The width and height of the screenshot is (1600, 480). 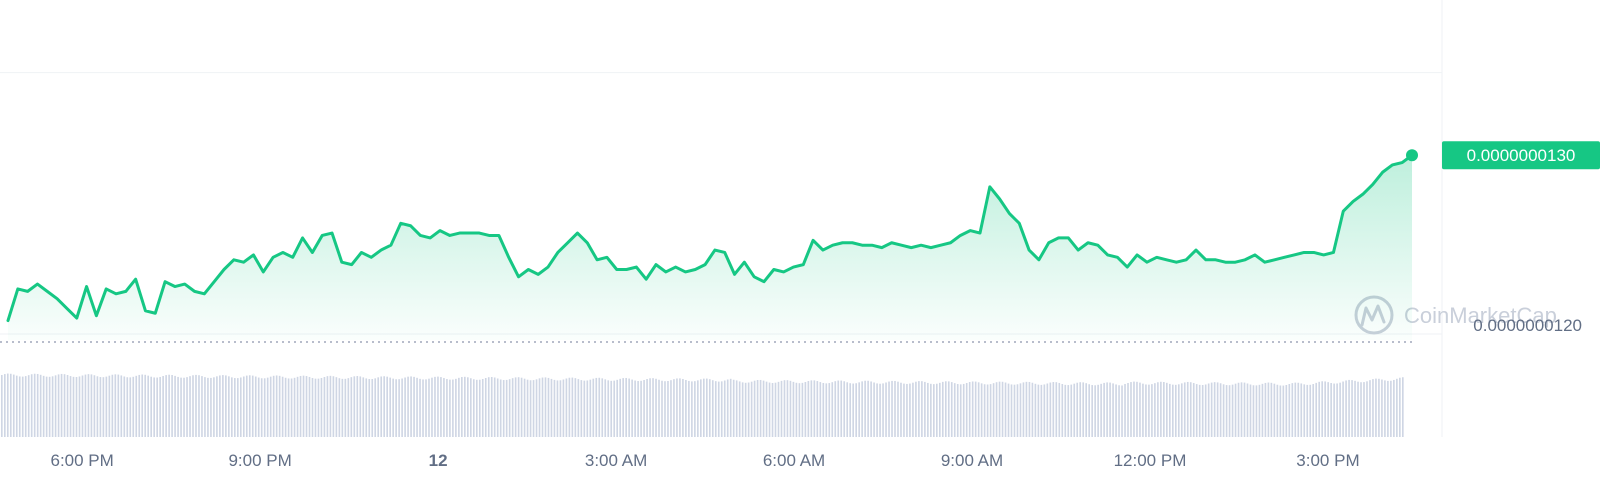 I want to click on x-tick-label: 3:00 AM, so click(x=616, y=460).